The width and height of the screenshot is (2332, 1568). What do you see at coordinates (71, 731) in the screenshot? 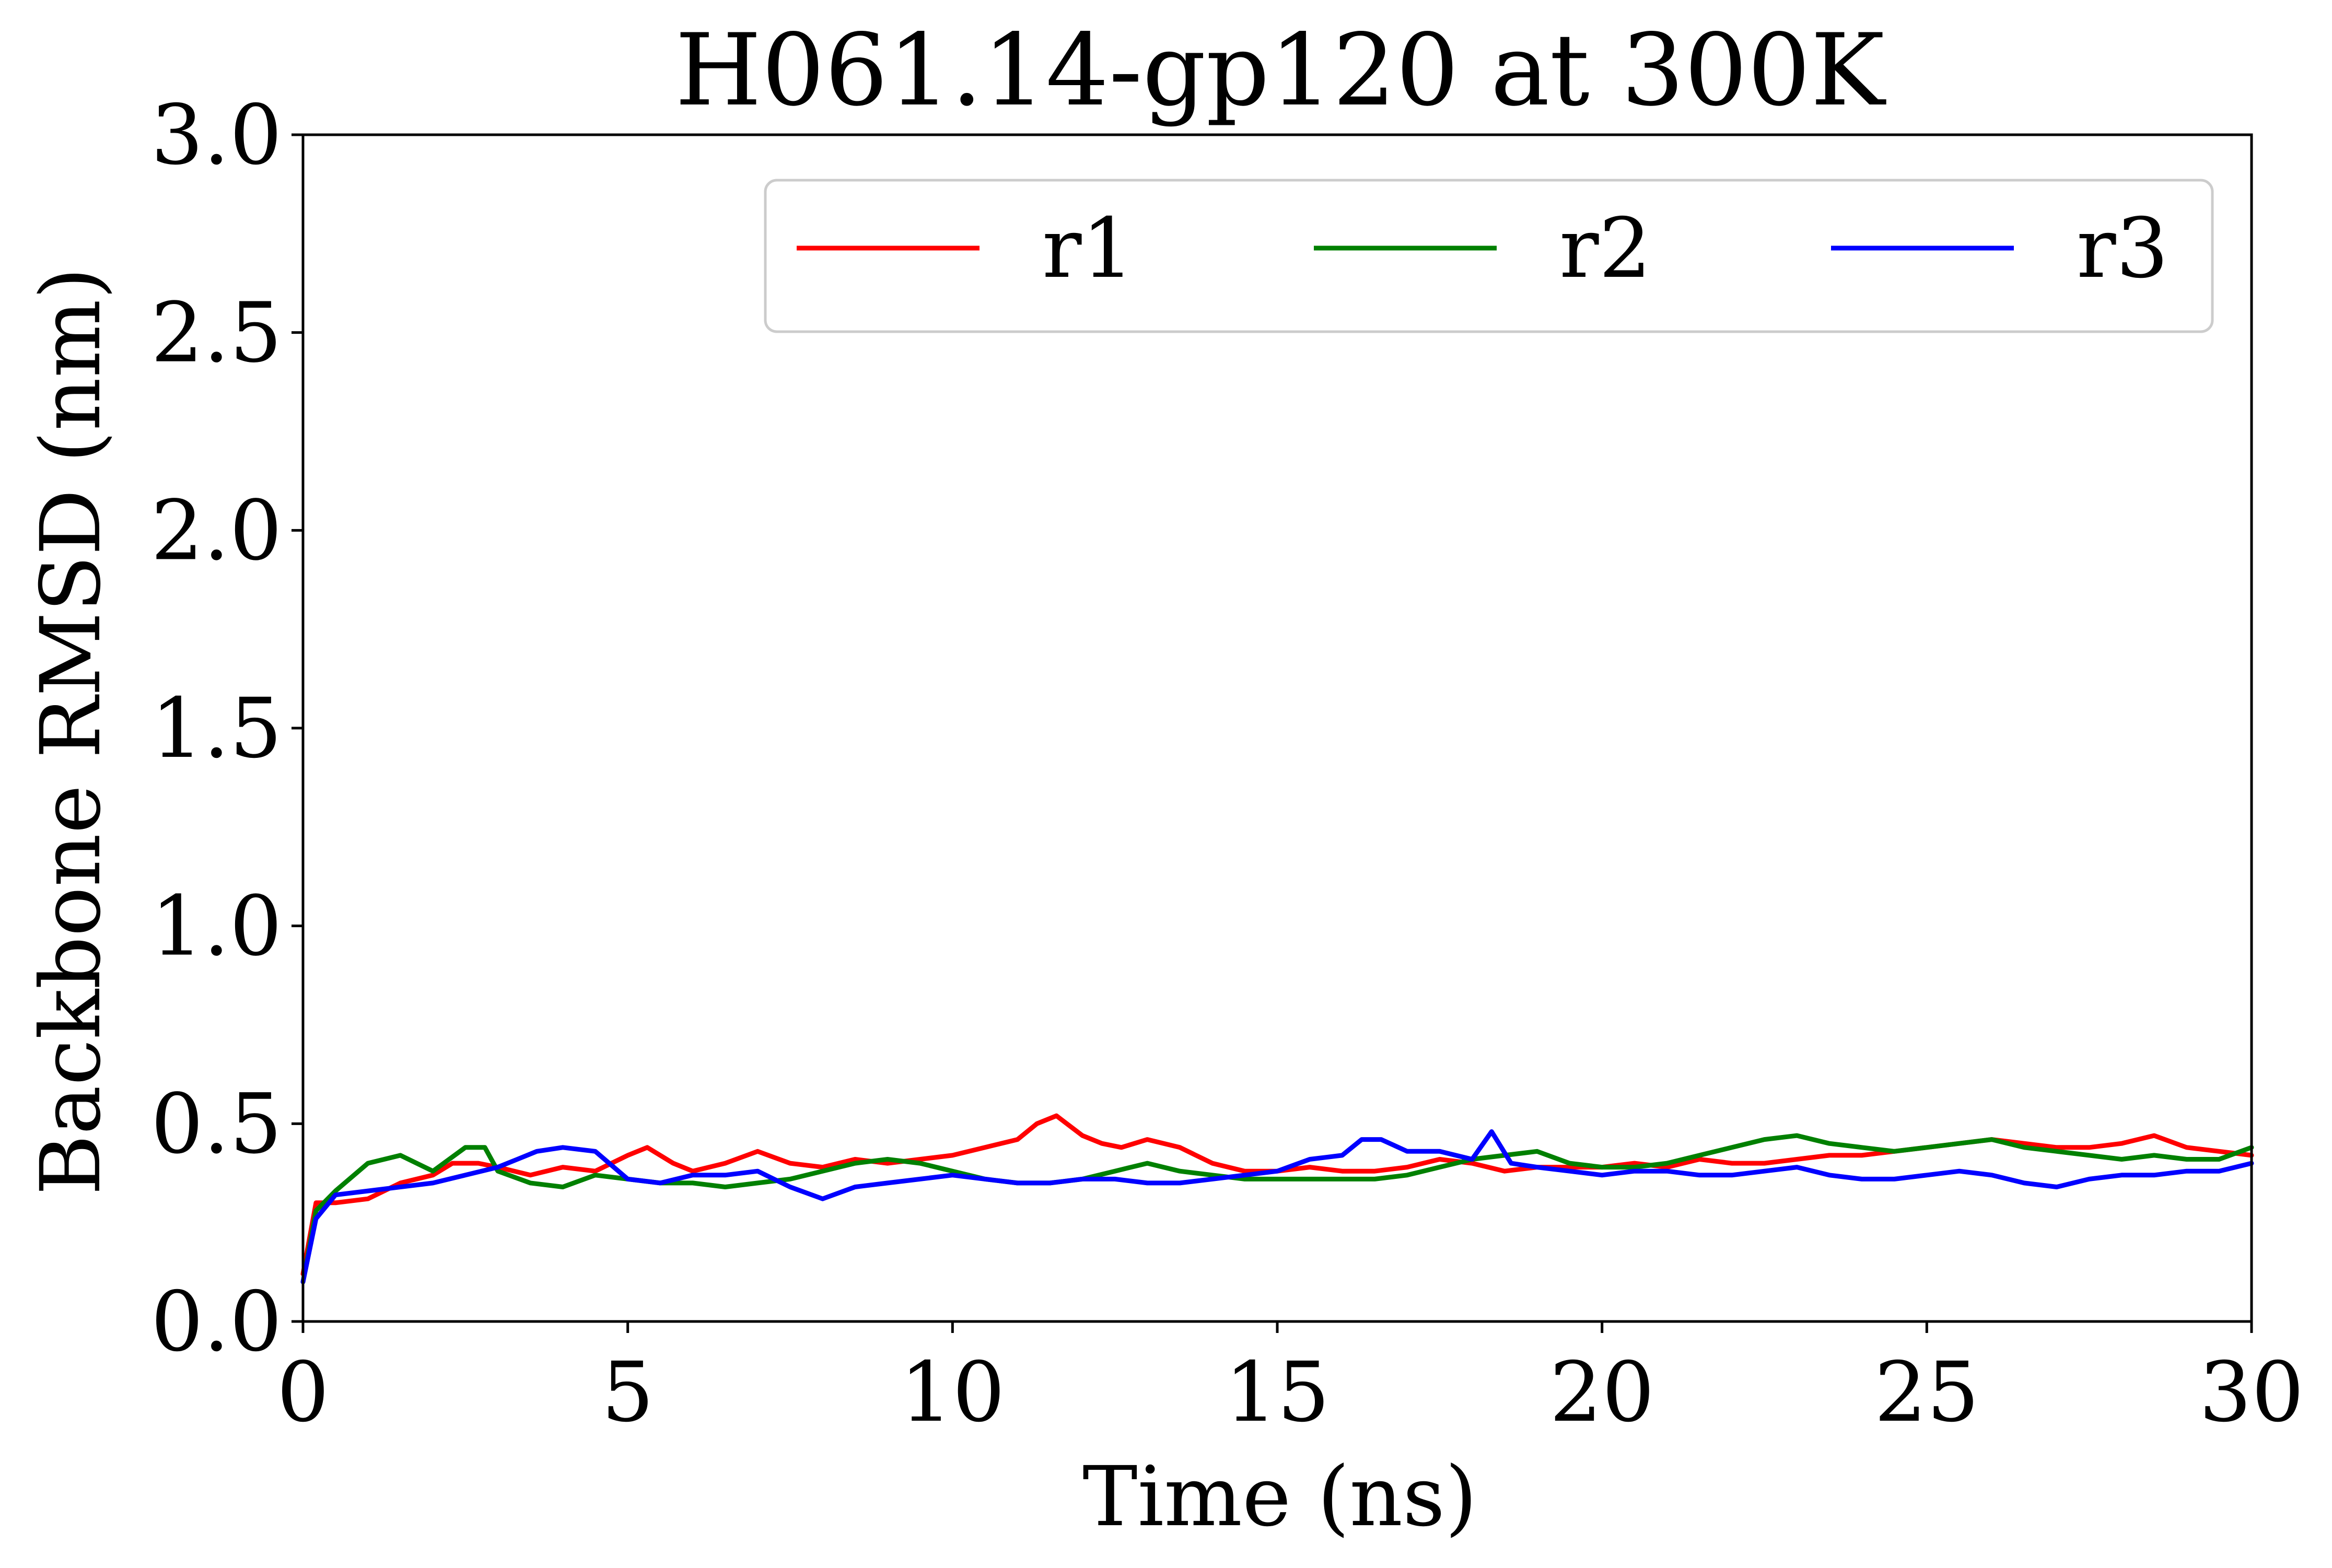
I see `y-axis-label: Backbone RMSD (nm)` at bounding box center [71, 731].